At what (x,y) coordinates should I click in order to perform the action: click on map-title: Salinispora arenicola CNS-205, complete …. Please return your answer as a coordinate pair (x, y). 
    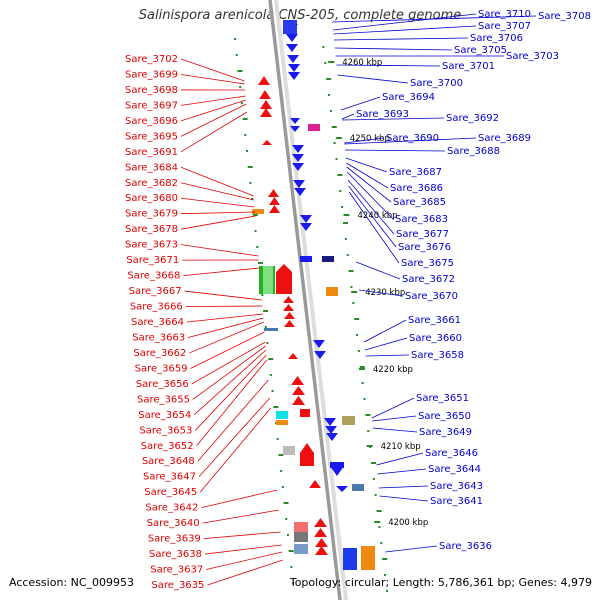
    Looking at the image, I should click on (300, 15).